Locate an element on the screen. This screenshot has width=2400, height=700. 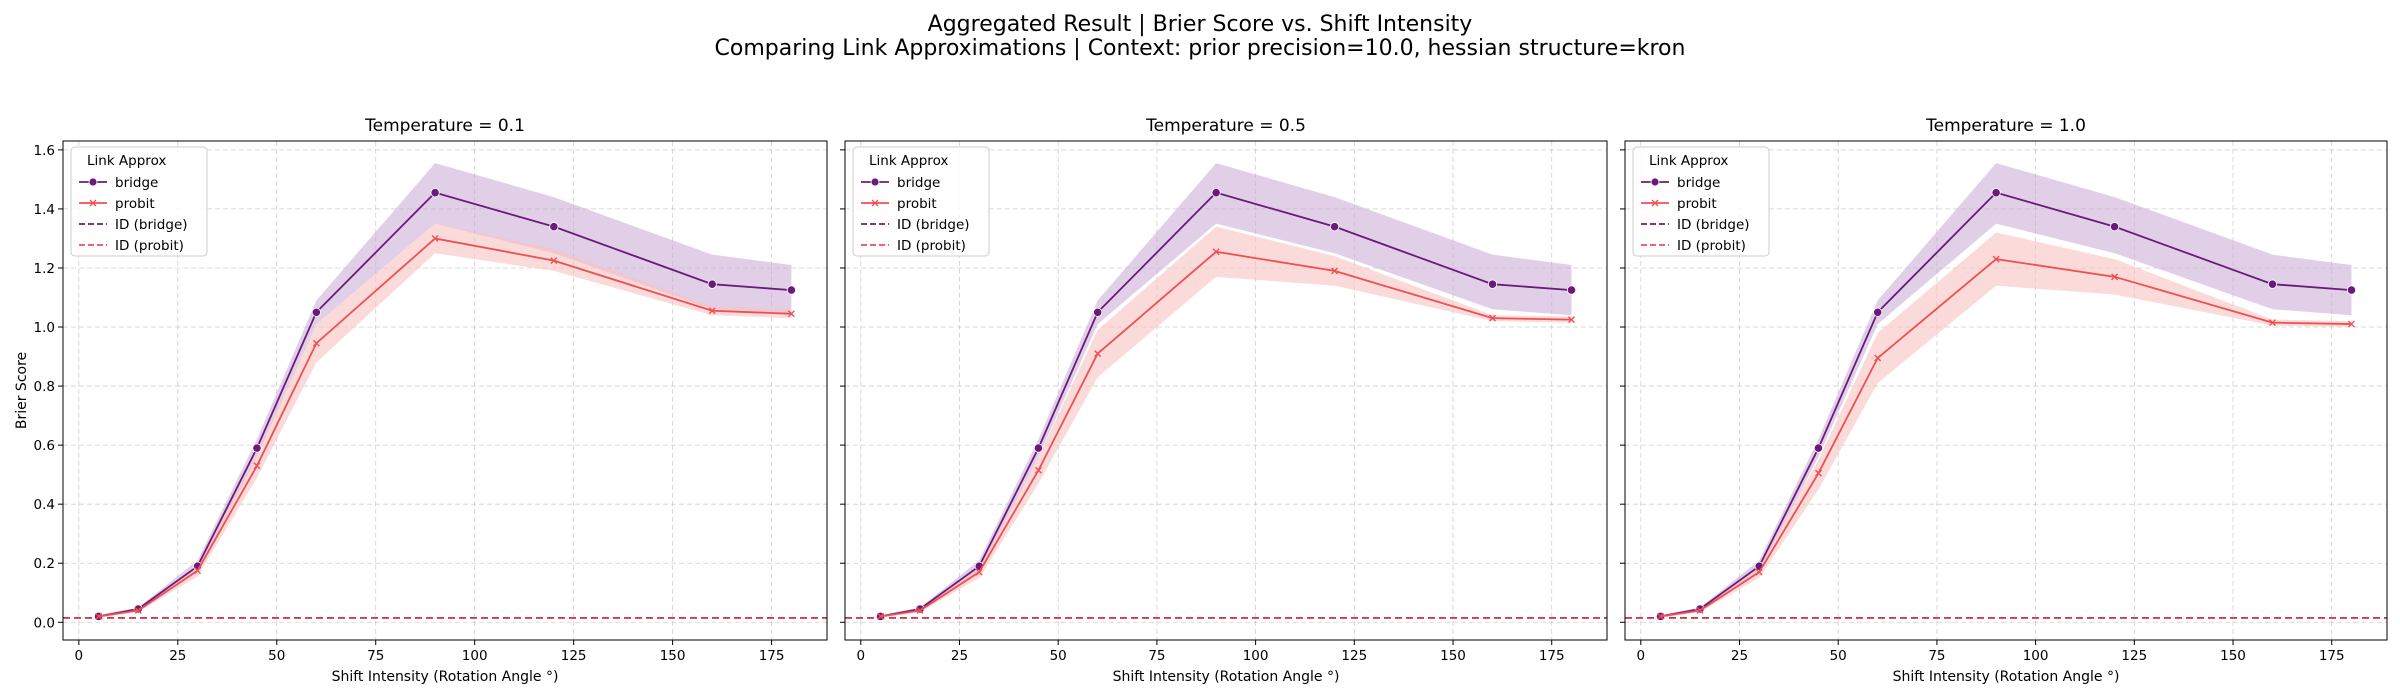
subplot-title: Temperature = 0.5 is located at coordinates (1225, 126).